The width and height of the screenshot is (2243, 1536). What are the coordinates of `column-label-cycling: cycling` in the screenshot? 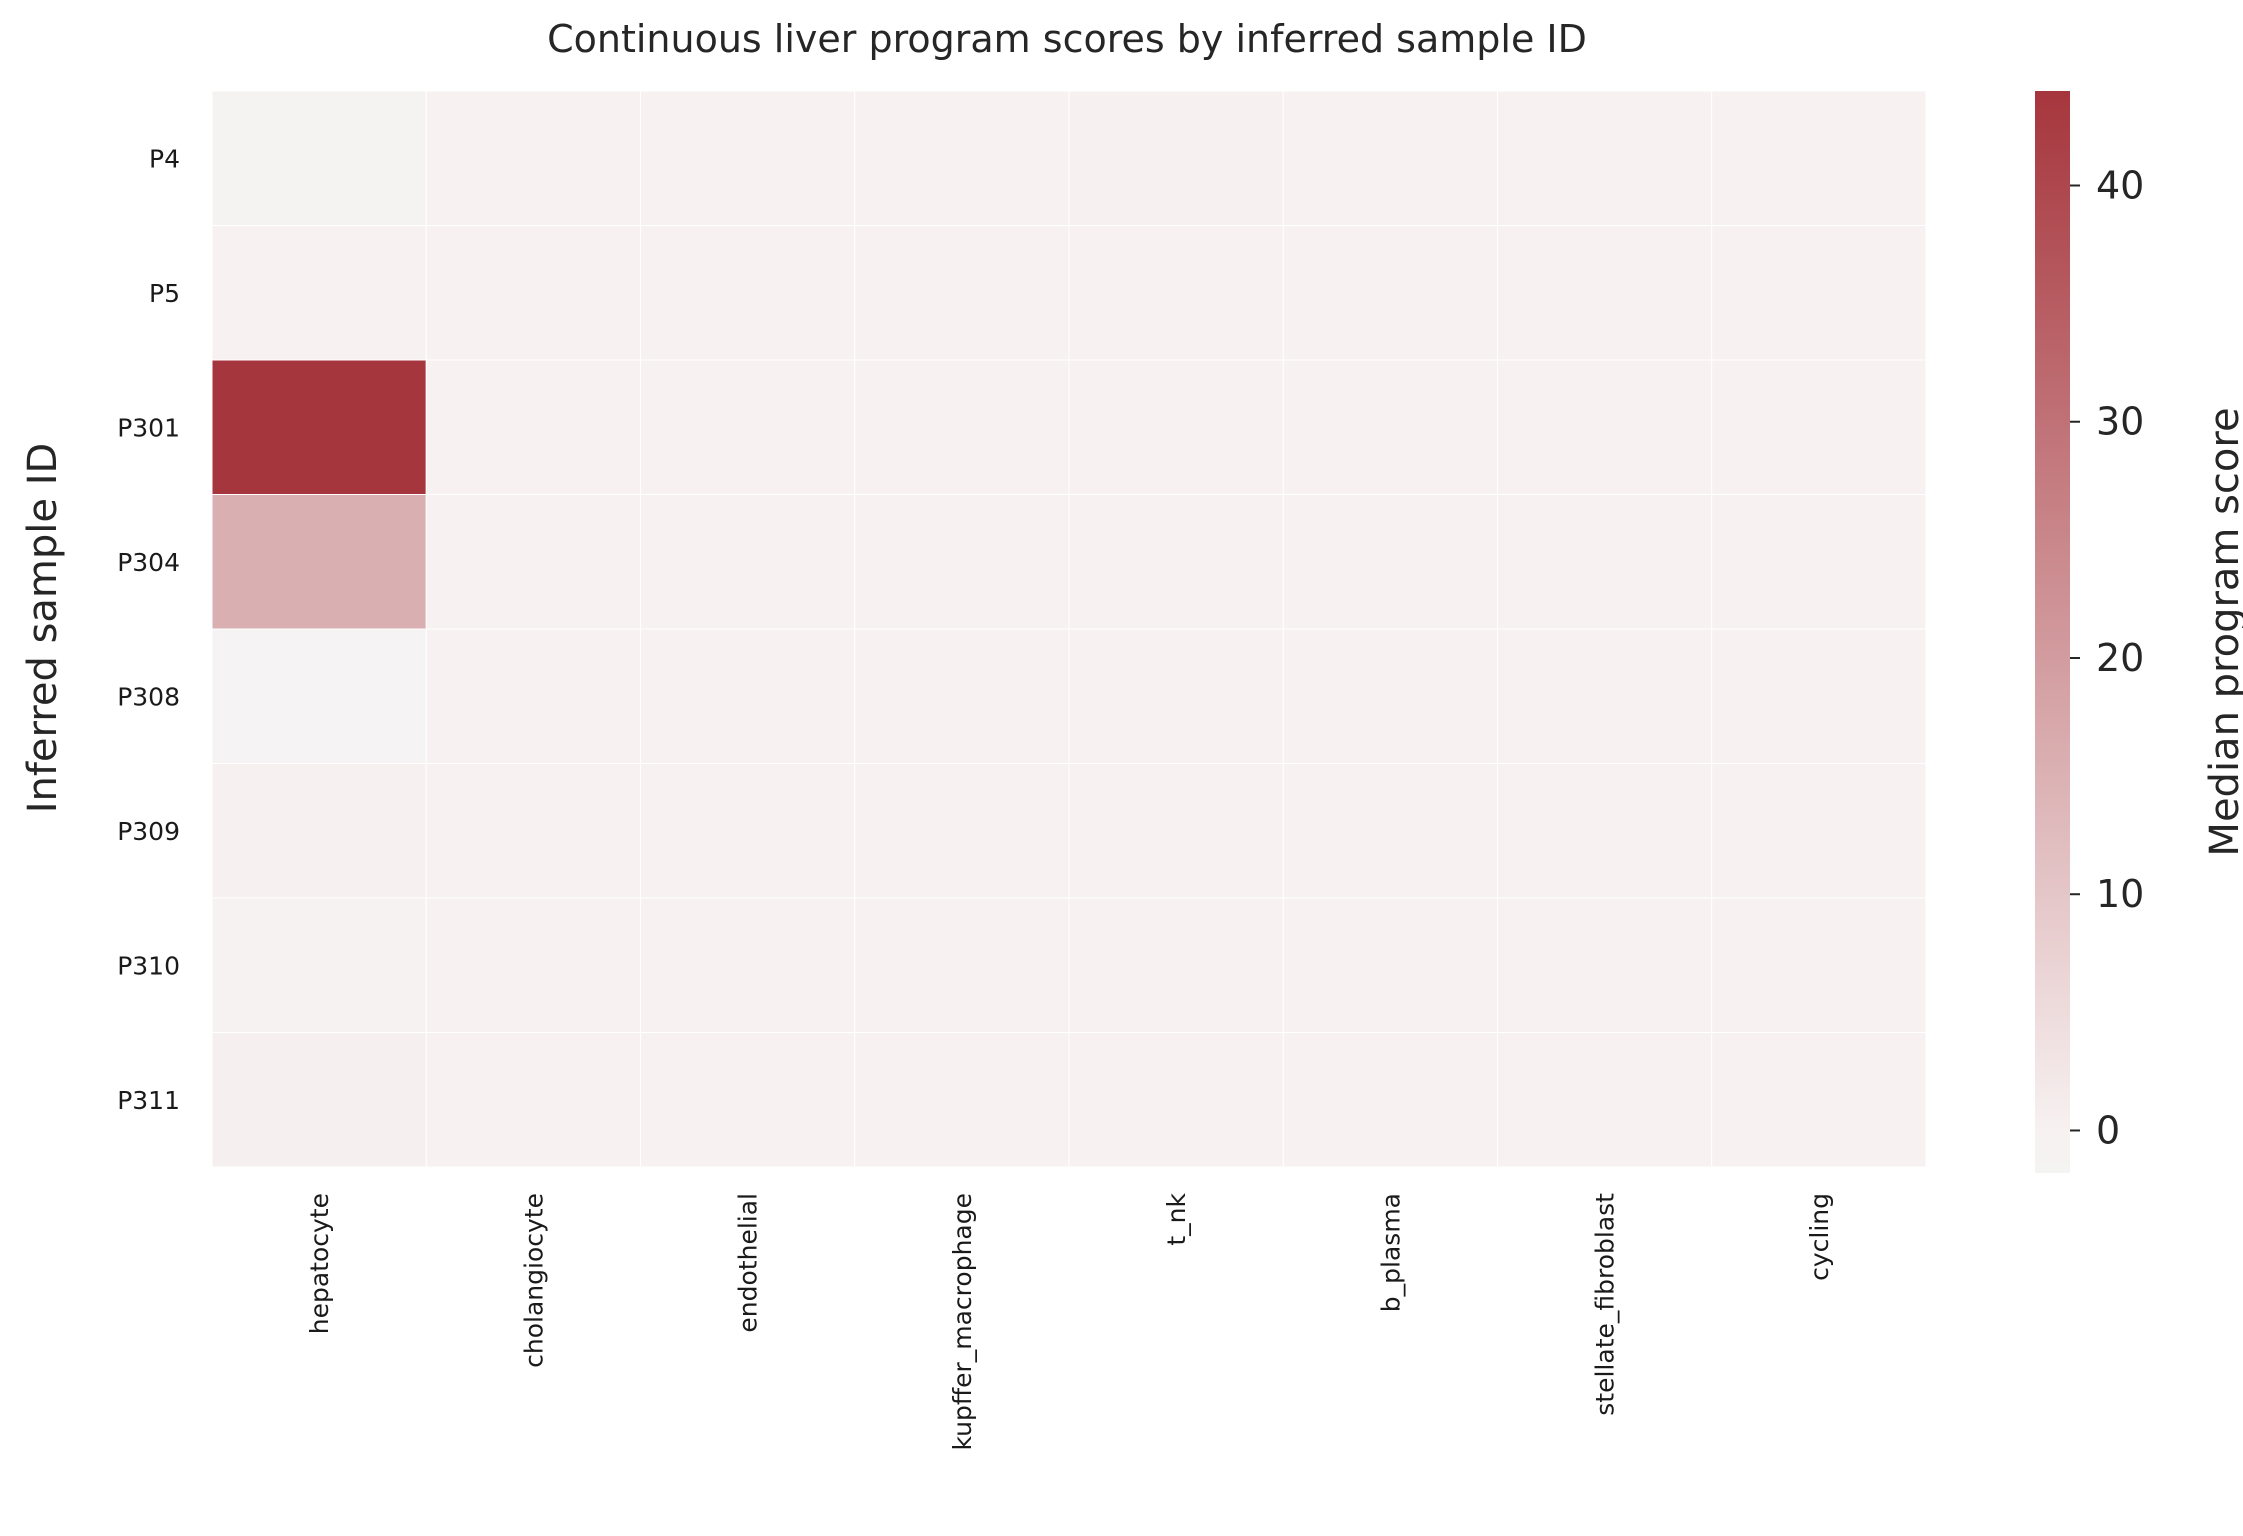 It's located at (1819, 1237).